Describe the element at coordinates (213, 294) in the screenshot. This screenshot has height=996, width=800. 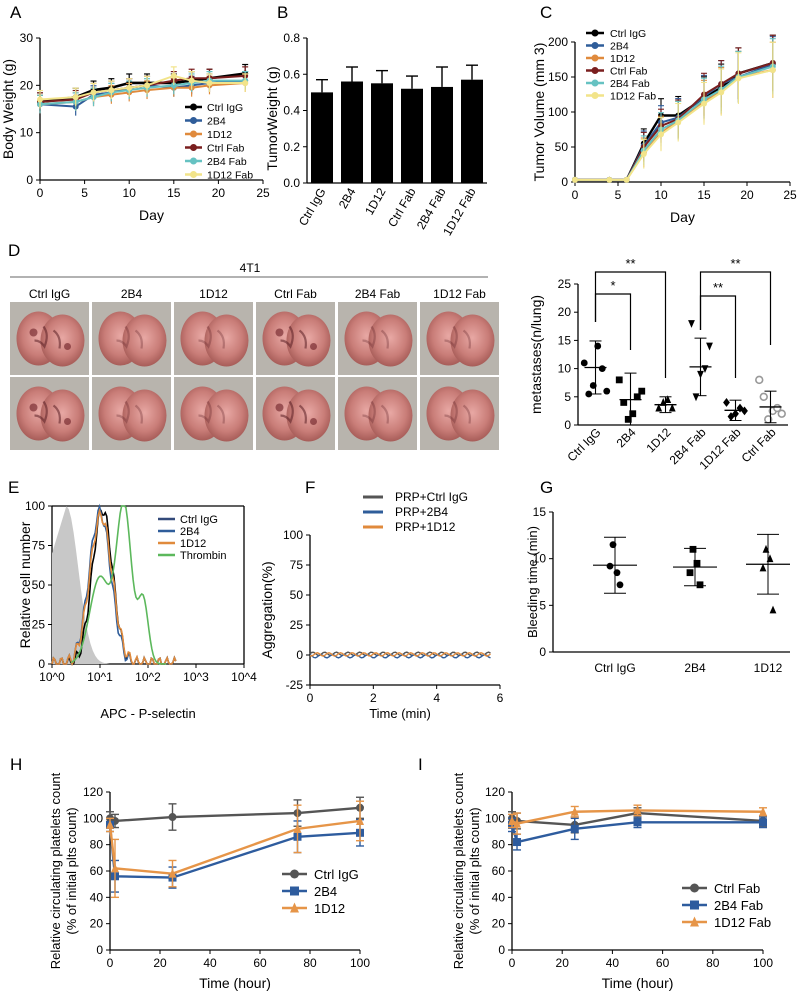
I see `lung-column-label: 1D12` at that location.